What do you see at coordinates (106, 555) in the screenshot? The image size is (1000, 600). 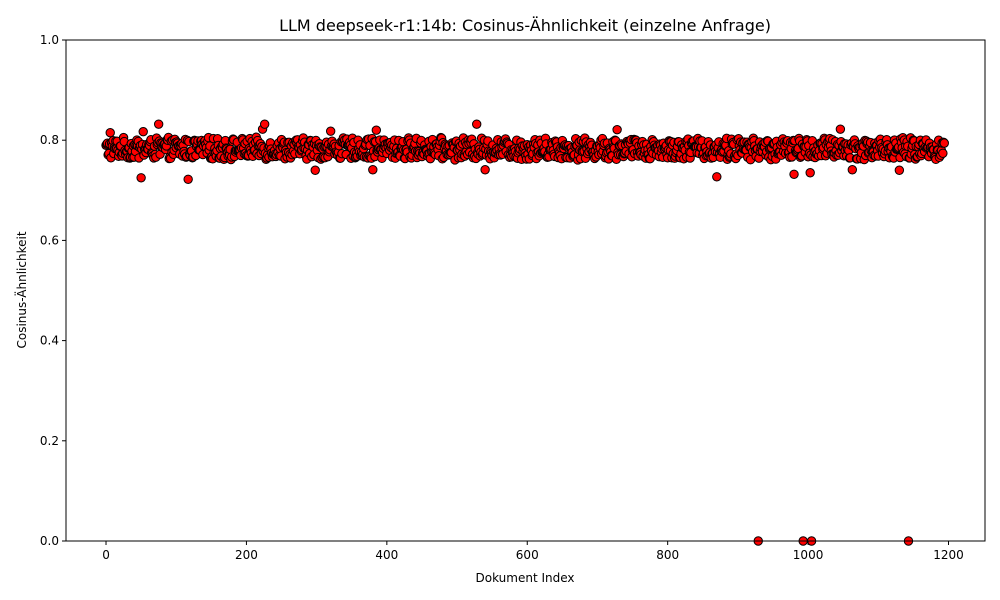 I see `x-tick-label: 0` at bounding box center [106, 555].